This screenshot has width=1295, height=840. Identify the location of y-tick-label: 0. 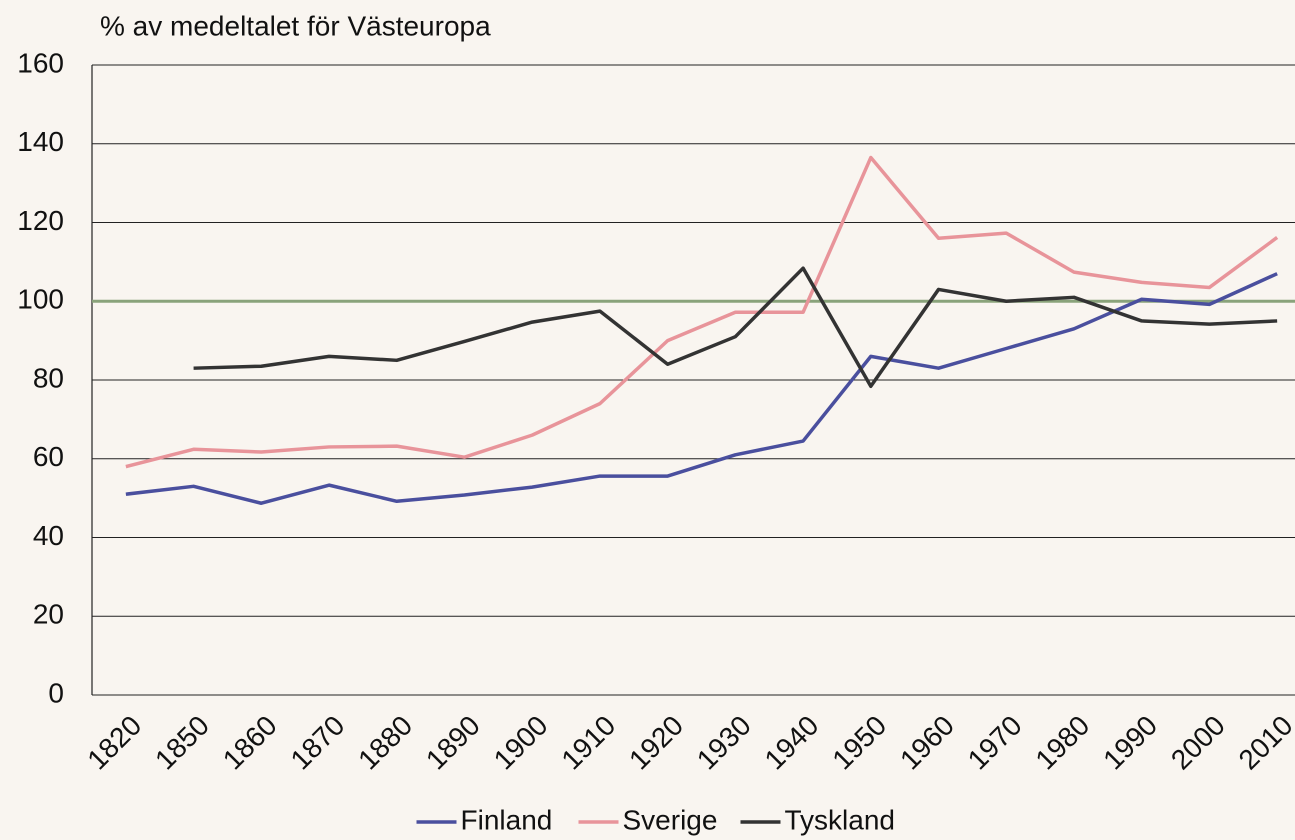
(56, 692).